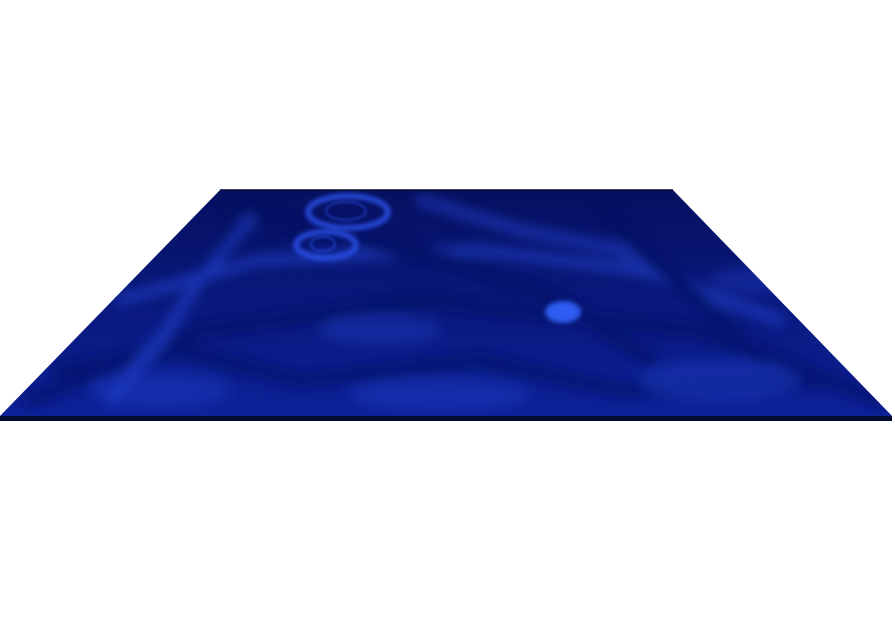  What do you see at coordinates (563, 312) in the screenshot?
I see `feature-blob` at bounding box center [563, 312].